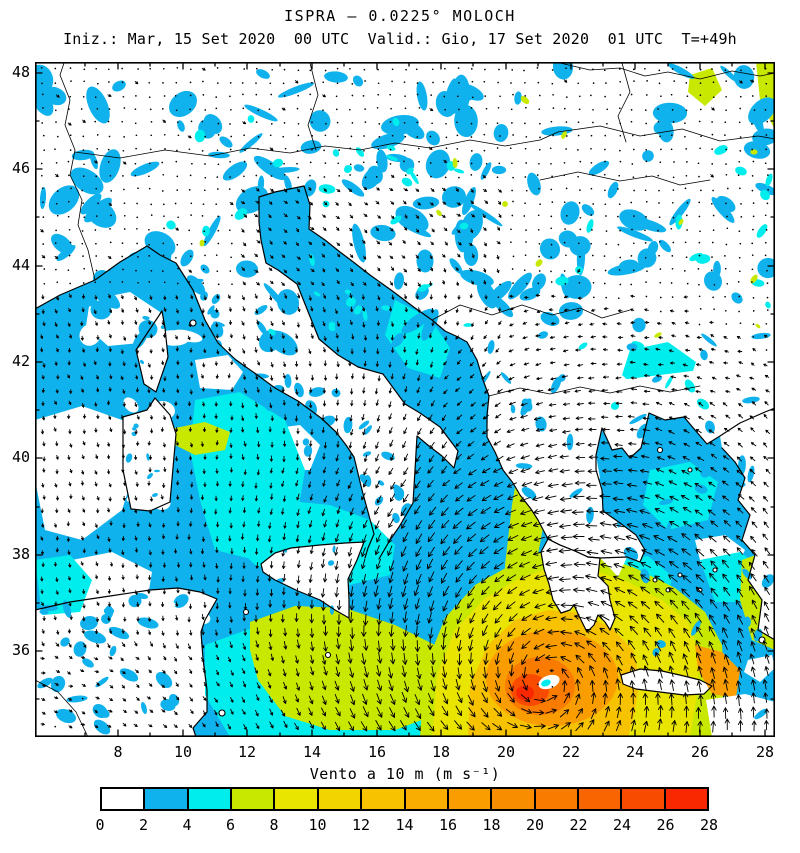  What do you see at coordinates (20, 650) in the screenshot?
I see `lat-tick-label: 36` at bounding box center [20, 650].